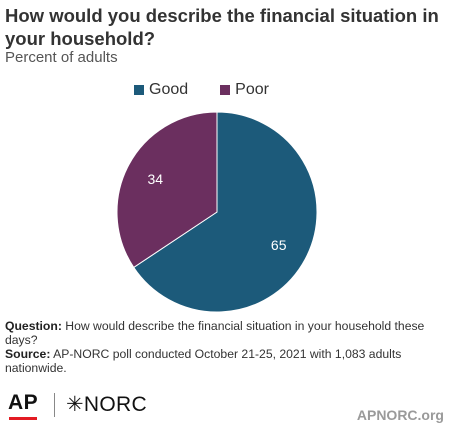 The height and width of the screenshot is (426, 450). What do you see at coordinates (167, 190) in the screenshot?
I see `pie-slice-poor` at bounding box center [167, 190].